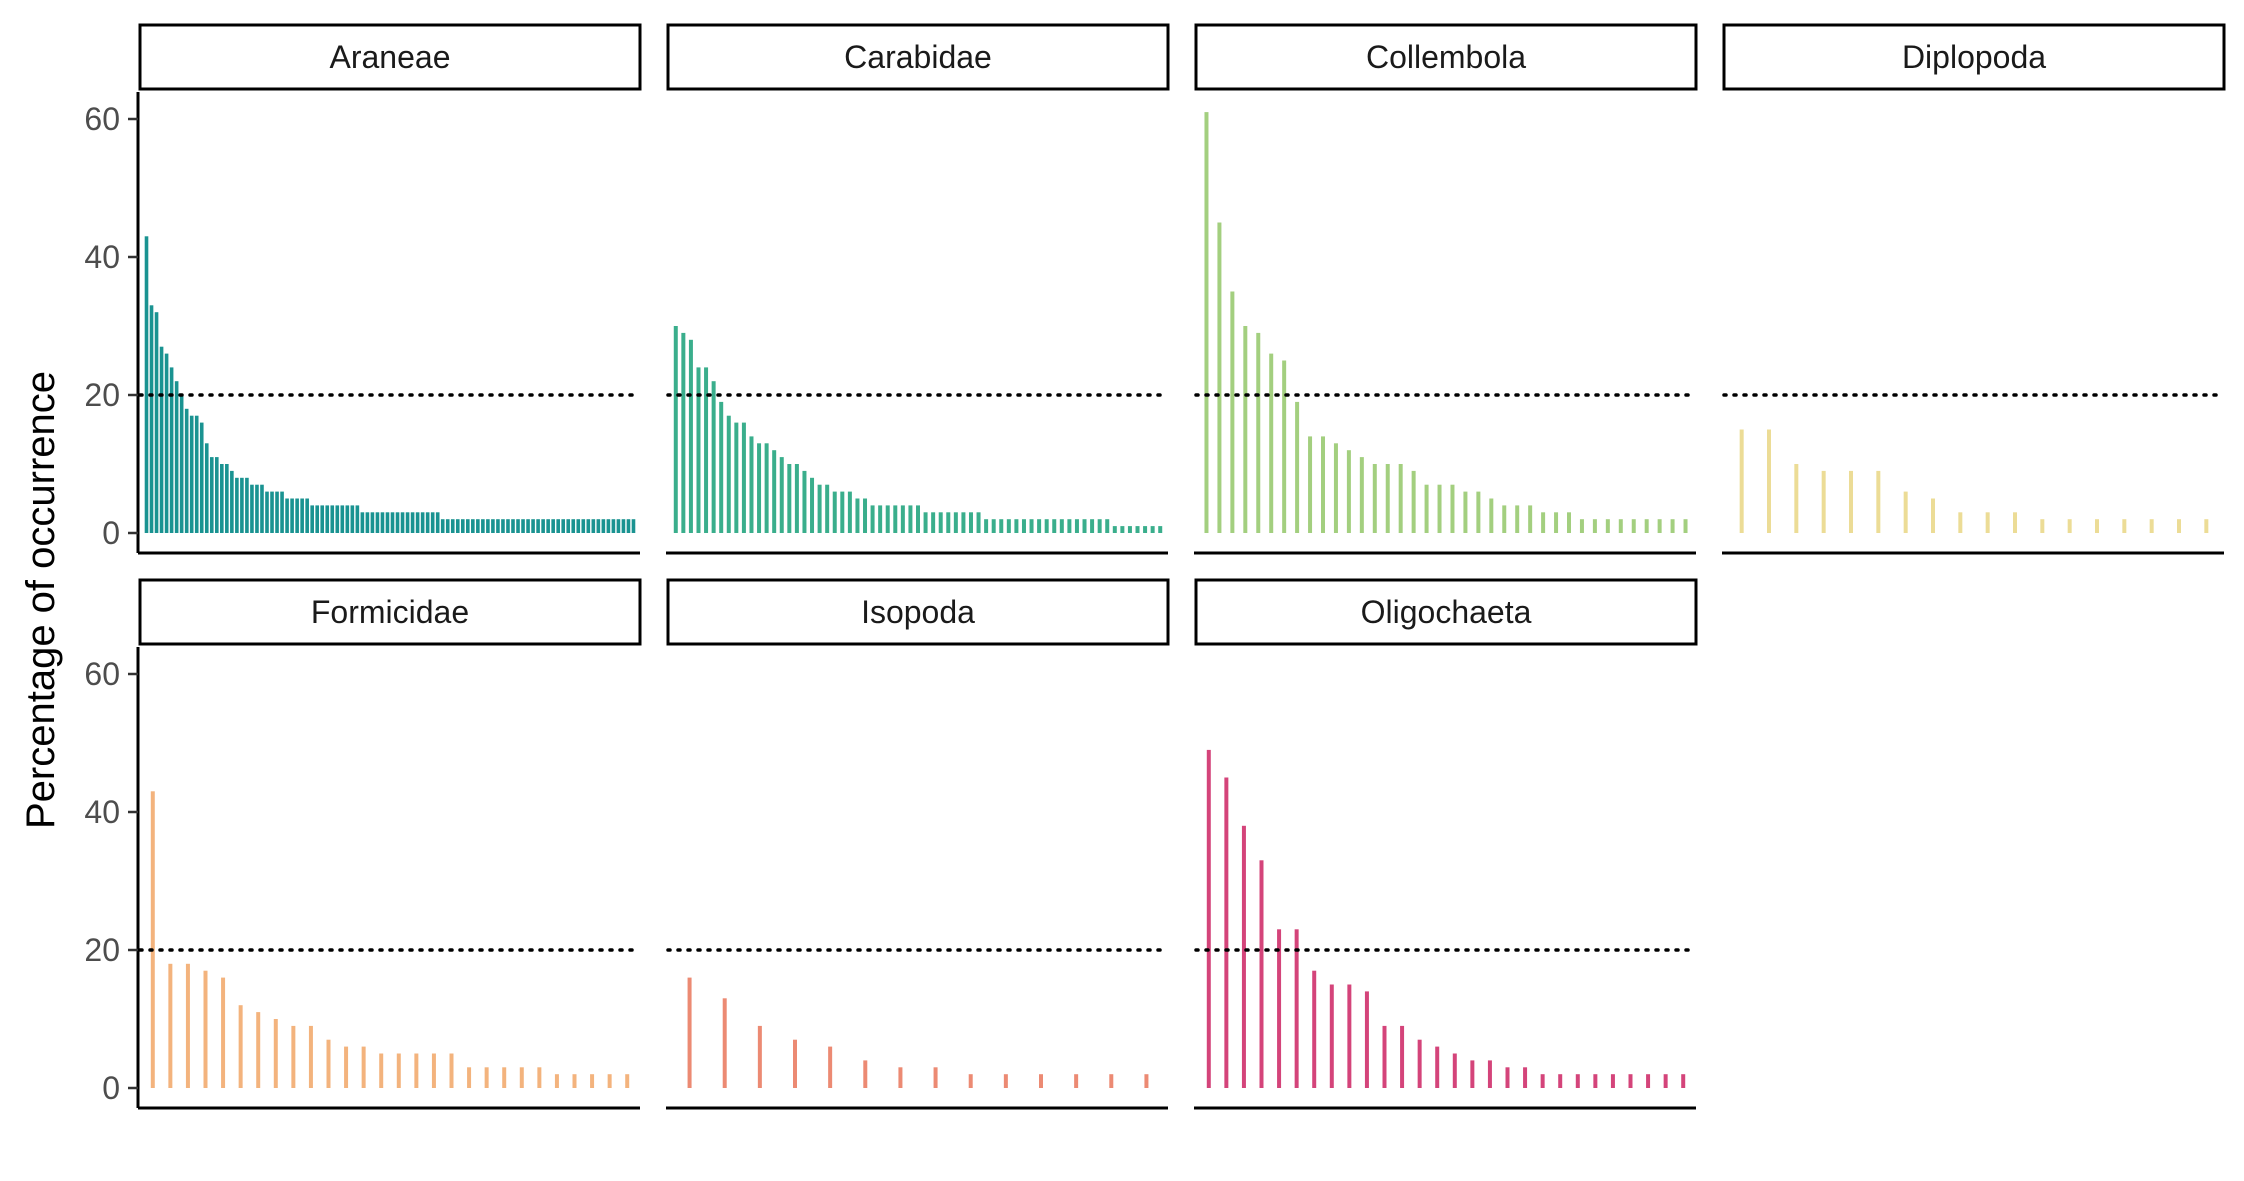 The width and height of the screenshot is (2244, 1181). I want to click on facet-strip-label: Diplopoda, so click(1974, 57).